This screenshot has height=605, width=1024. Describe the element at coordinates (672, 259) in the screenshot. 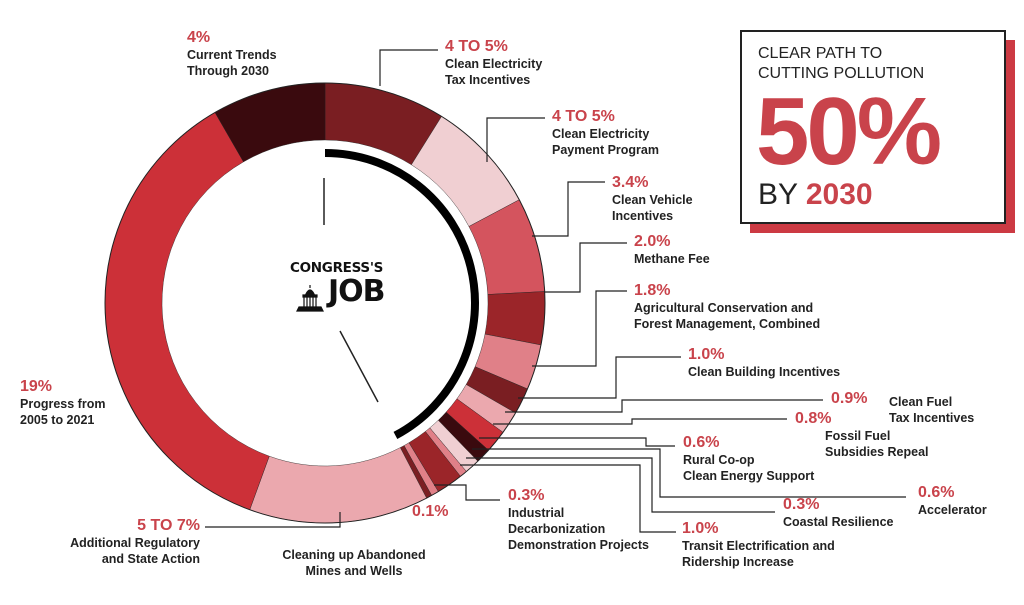

I see `segment-description: Methane Fee` at that location.